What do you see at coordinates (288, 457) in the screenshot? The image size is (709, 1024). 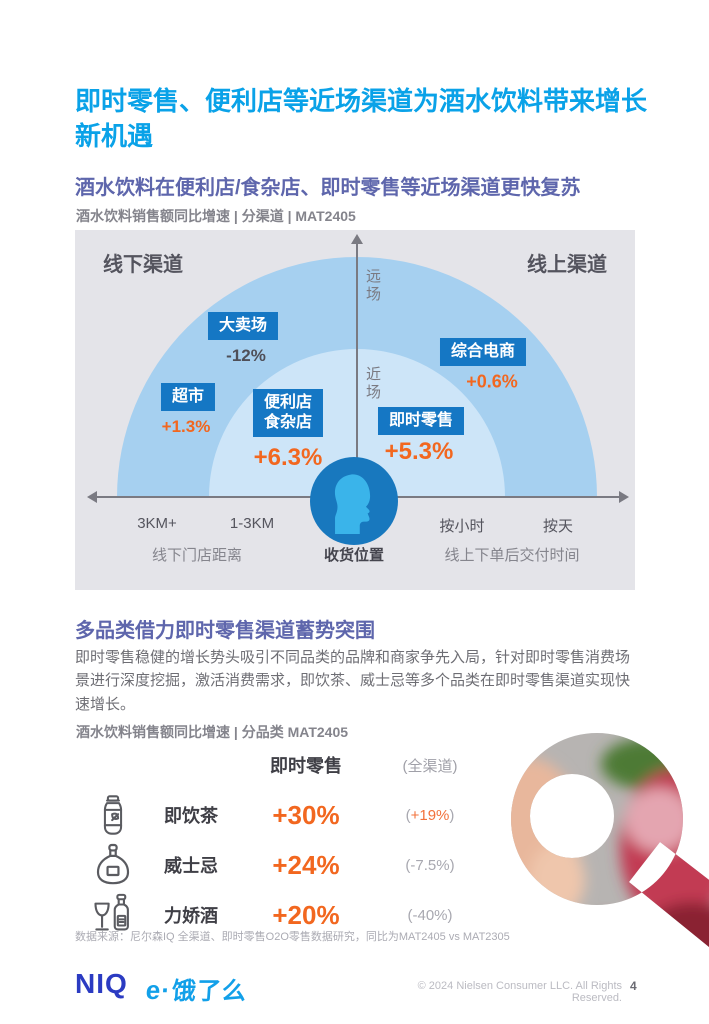 I see `value-convenience-grocery: +6.3%` at bounding box center [288, 457].